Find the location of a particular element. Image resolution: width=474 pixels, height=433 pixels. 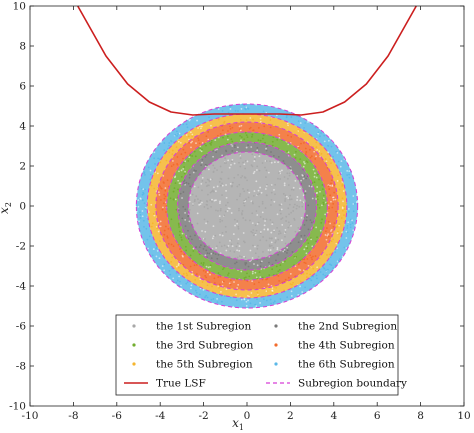

y-axis-label-sub: 2 is located at coordinates (8, 204).